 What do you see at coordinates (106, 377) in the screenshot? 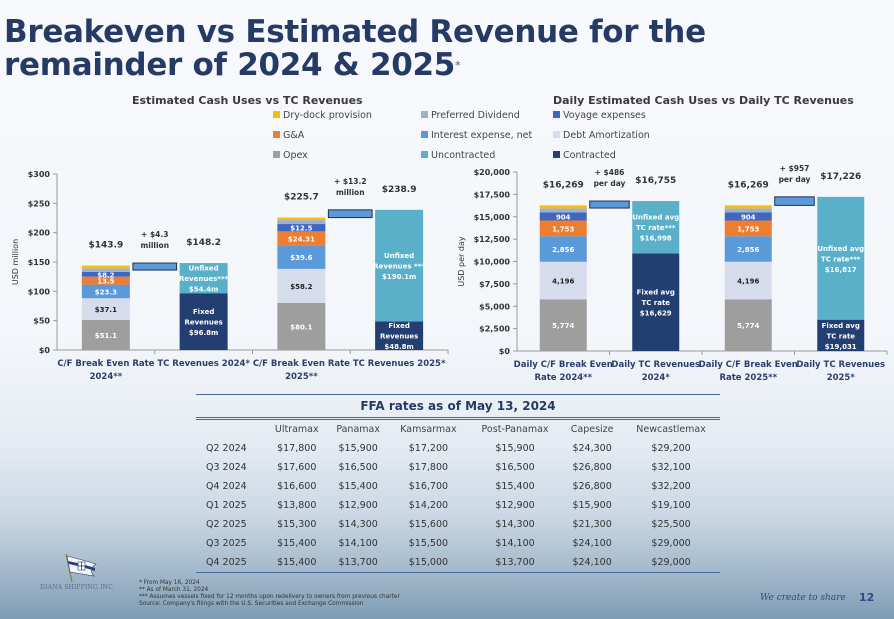
I see `category-label: 2024**` at bounding box center [106, 377].